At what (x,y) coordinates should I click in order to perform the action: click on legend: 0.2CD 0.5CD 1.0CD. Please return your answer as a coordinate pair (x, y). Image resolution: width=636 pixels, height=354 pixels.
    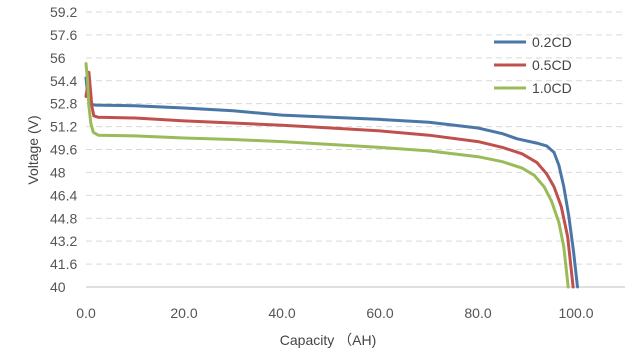
    Looking at the image, I should click on (533, 65).